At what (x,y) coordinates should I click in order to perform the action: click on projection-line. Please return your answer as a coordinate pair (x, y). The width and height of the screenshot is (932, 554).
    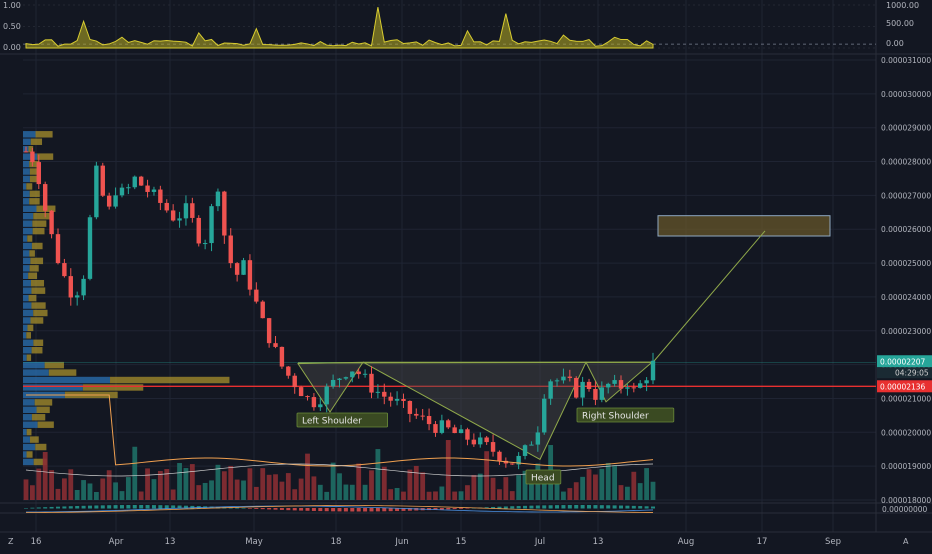
    Looking at the image, I should click on (709, 296).